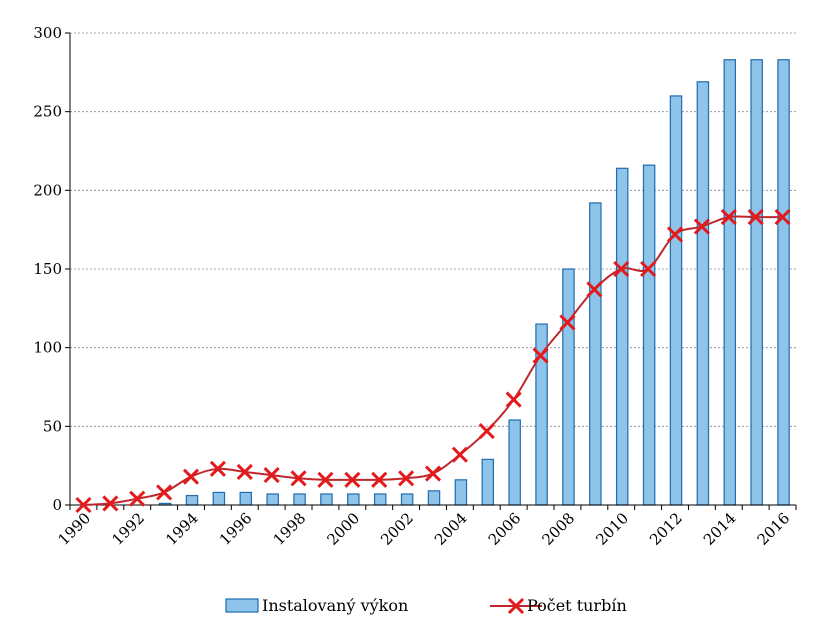 The height and width of the screenshot is (638, 816). I want to click on legend-label-line: Počet turbín, so click(577, 605).